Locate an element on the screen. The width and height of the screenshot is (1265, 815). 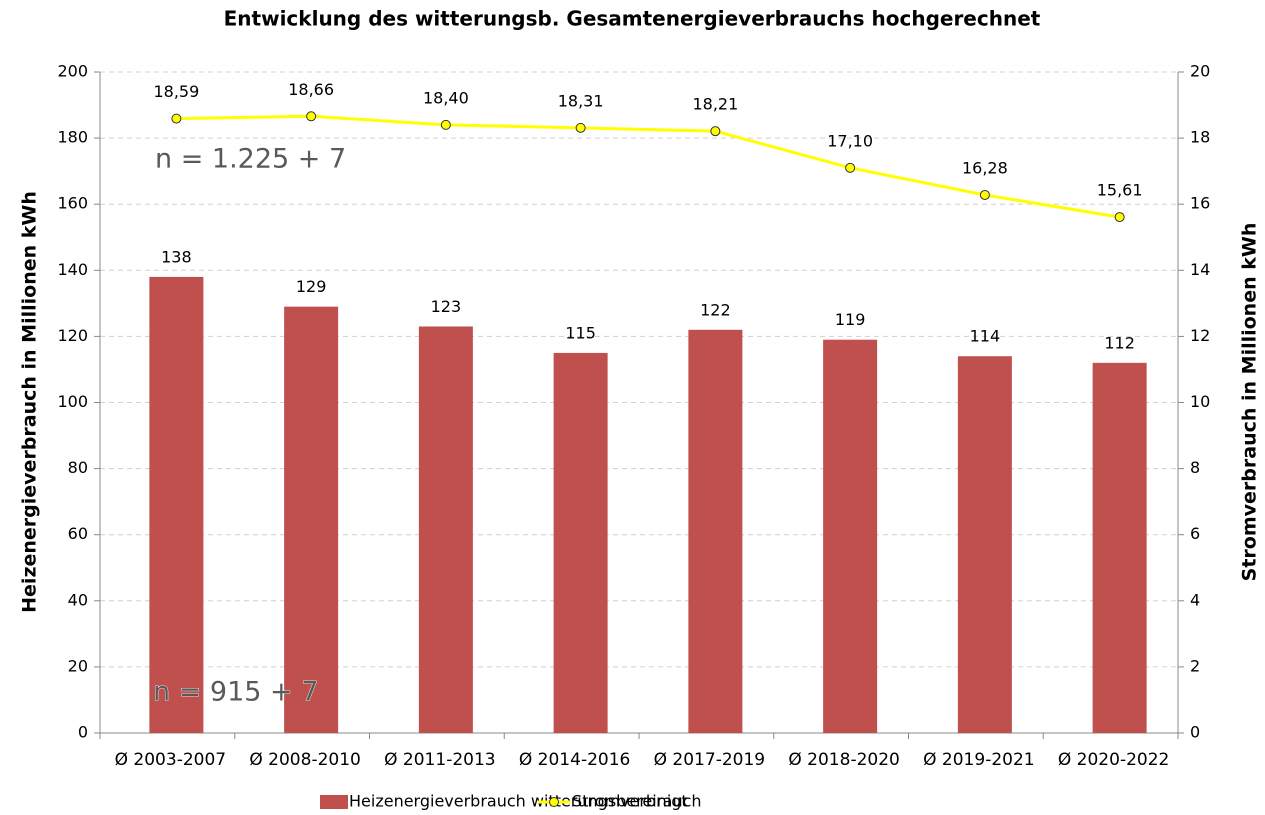
line-value-label: 18,40 is located at coordinates (446, 97).